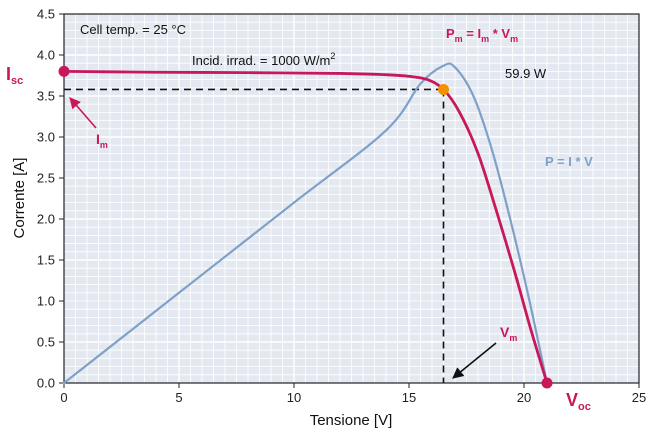 Image resolution: width=657 pixels, height=433 pixels. Describe the element at coordinates (569, 161) in the screenshot. I see `power-formula: P = I * V` at that location.